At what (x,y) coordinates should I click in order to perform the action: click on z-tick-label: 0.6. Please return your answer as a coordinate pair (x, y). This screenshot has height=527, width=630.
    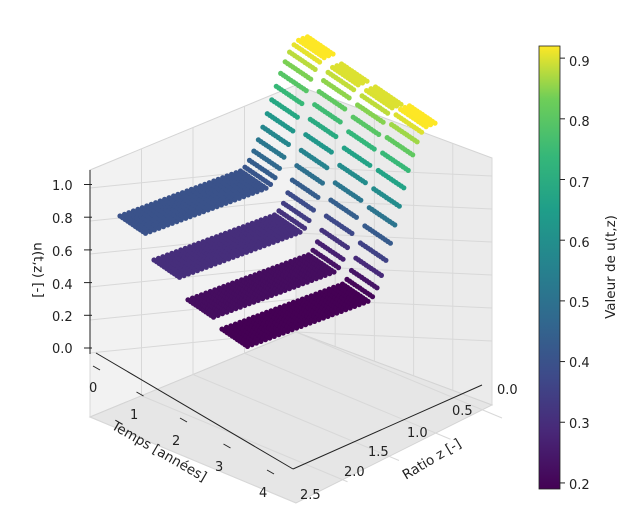
    Looking at the image, I should click on (62, 252).